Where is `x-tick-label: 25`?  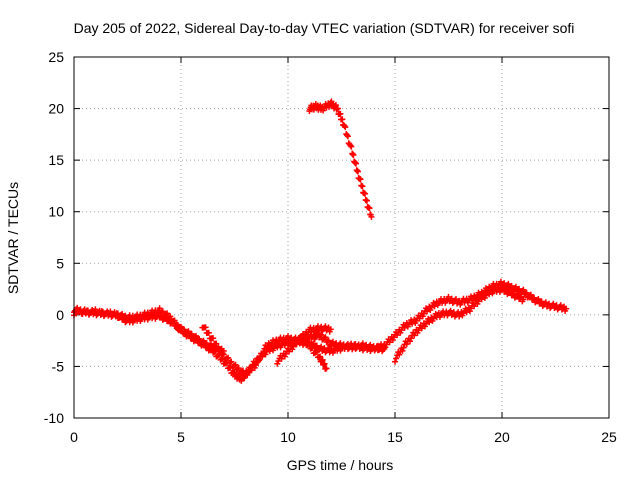
x-tick-label: 25 is located at coordinates (609, 437).